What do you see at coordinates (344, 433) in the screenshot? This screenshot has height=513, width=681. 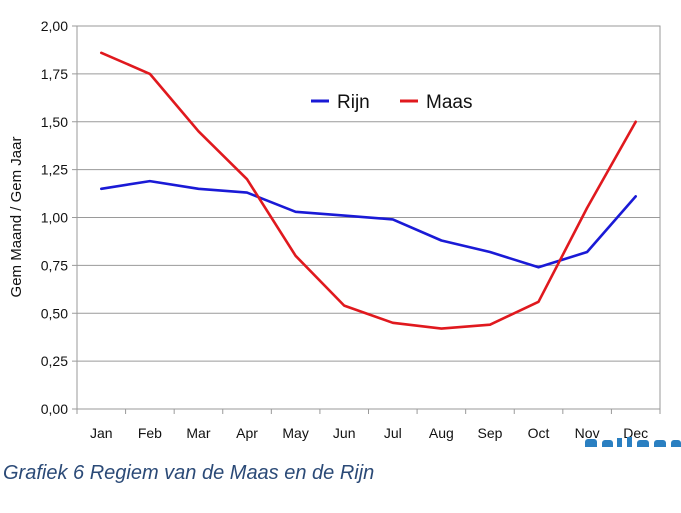 I see `x-tick-label: Jun` at bounding box center [344, 433].